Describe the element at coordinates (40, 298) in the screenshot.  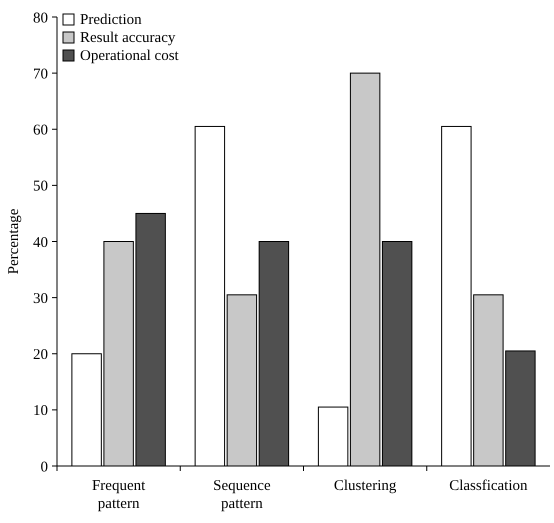
I see `y-tick-label: 30` at that location.